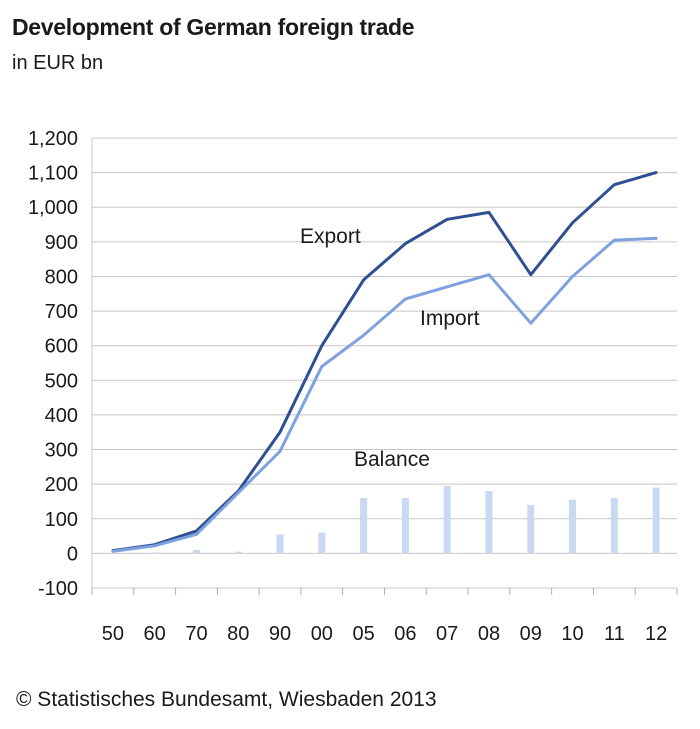  I want to click on x-tick-label: 70, so click(196, 634).